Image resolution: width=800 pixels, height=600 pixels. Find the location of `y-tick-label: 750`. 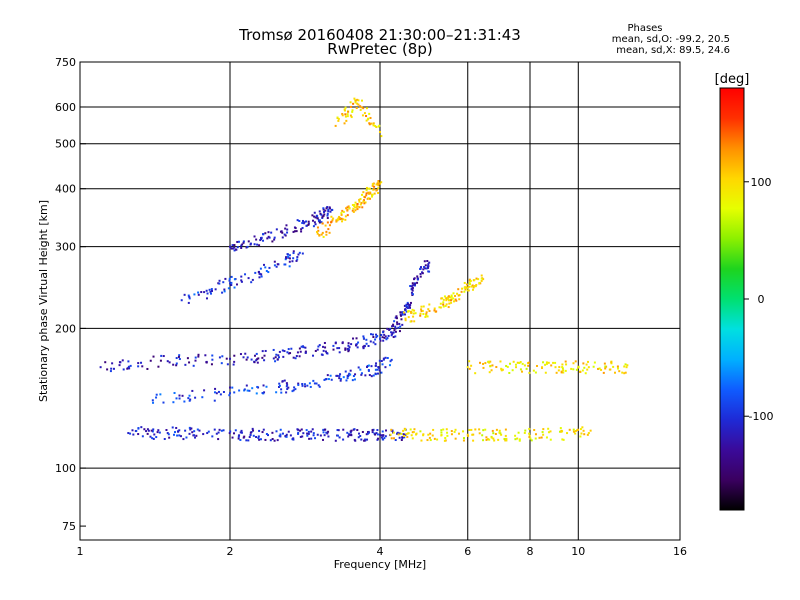

y-tick-label: 750 is located at coordinates (65, 62).